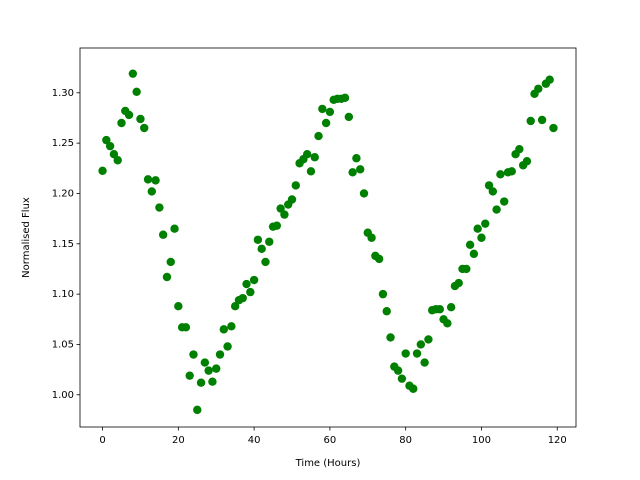 Image resolution: width=640 pixels, height=480 pixels. Describe the element at coordinates (26, 237) in the screenshot. I see `y-axis-label: Normalised Flux` at that location.